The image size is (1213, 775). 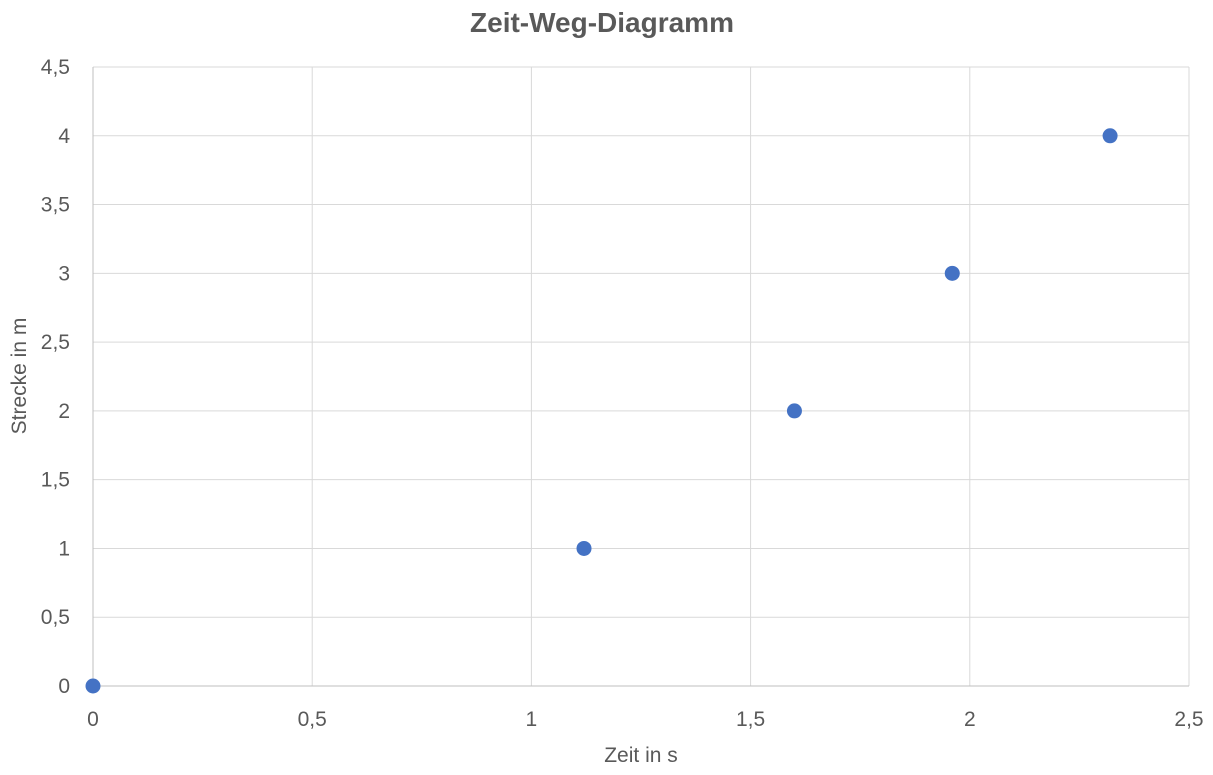 I want to click on x-axis-title: Zeit in s, so click(x=641, y=755).